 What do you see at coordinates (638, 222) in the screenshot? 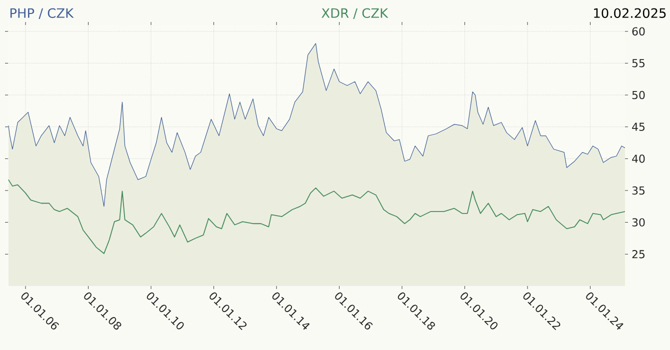
I see `y-tick-label: 30` at bounding box center [638, 222].